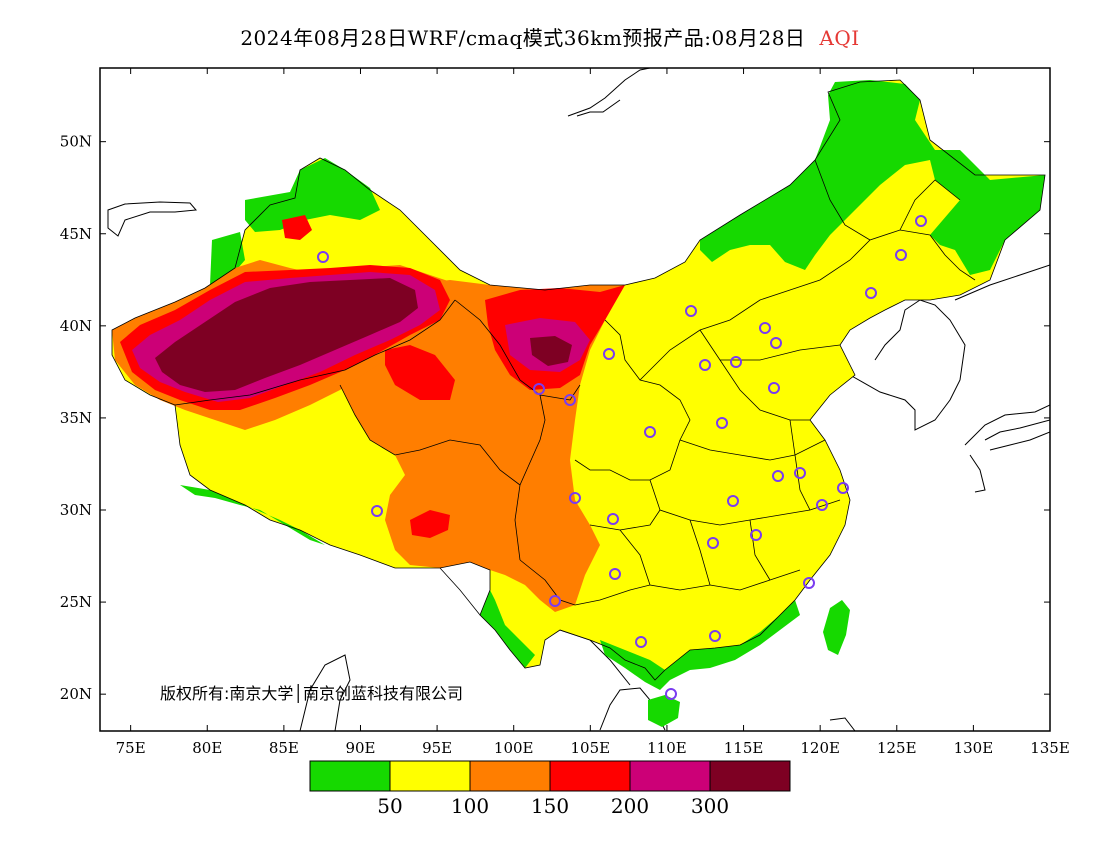  Describe the element at coordinates (514, 748) in the screenshot. I see `lon-tick-label: 100E` at that location.